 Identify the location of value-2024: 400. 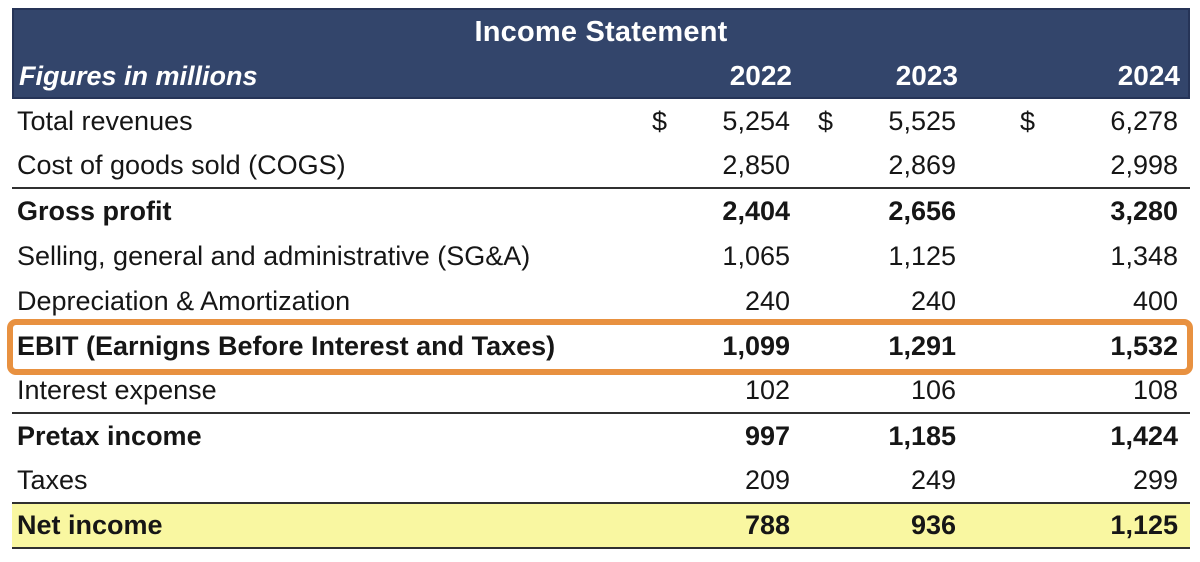
(1155, 301).